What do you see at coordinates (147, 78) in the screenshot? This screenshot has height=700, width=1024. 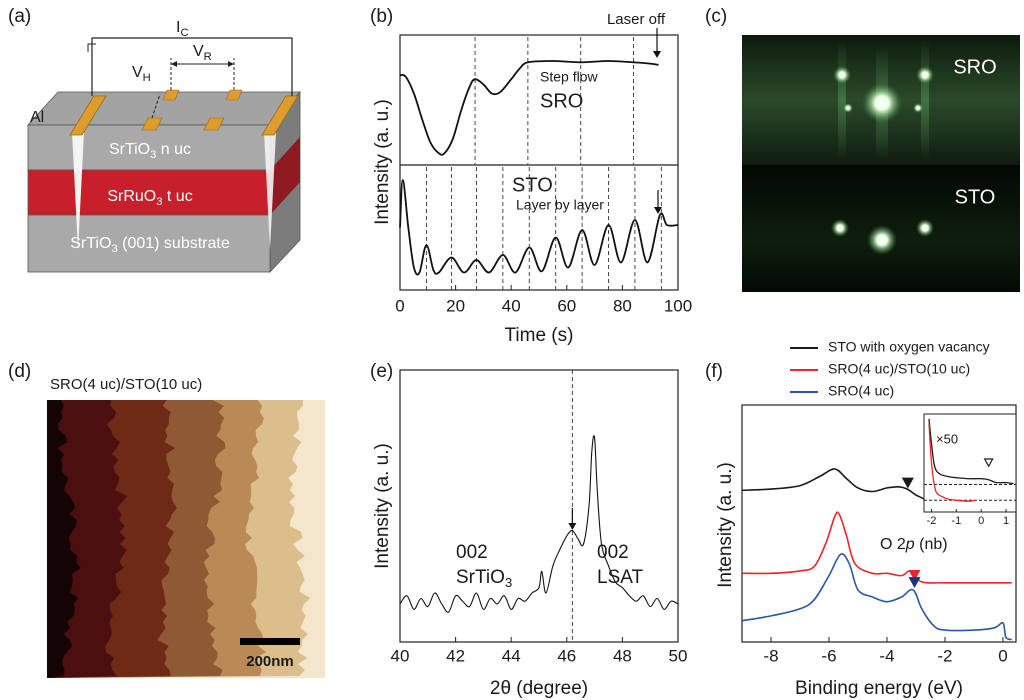 I see `text-part: H` at bounding box center [147, 78].